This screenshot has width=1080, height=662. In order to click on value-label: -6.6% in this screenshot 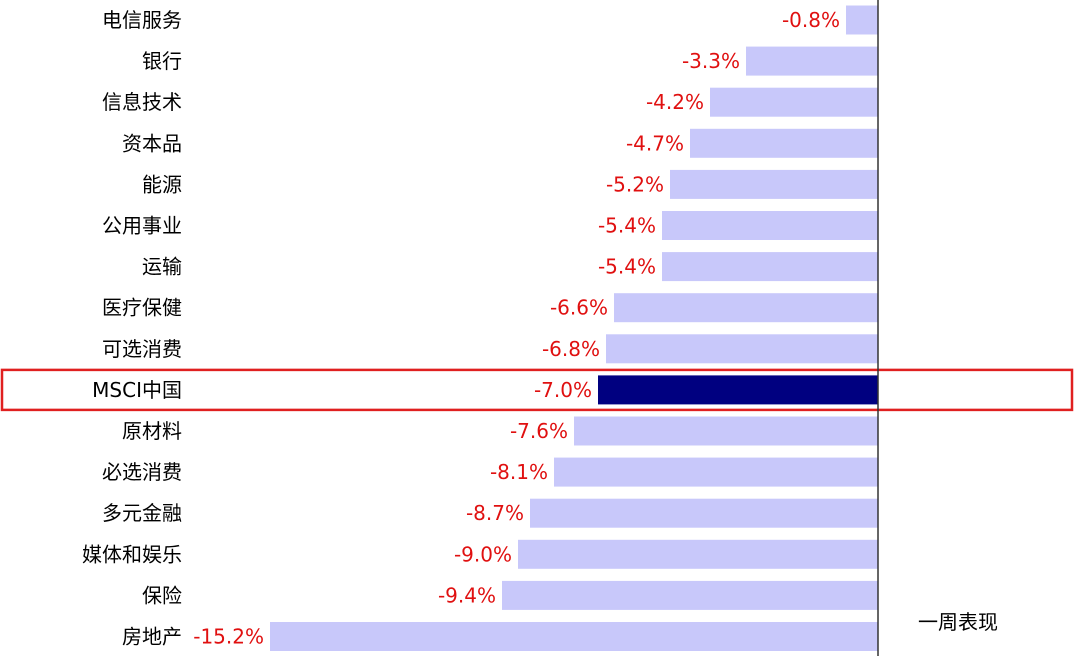, I will do `click(579, 308)`.